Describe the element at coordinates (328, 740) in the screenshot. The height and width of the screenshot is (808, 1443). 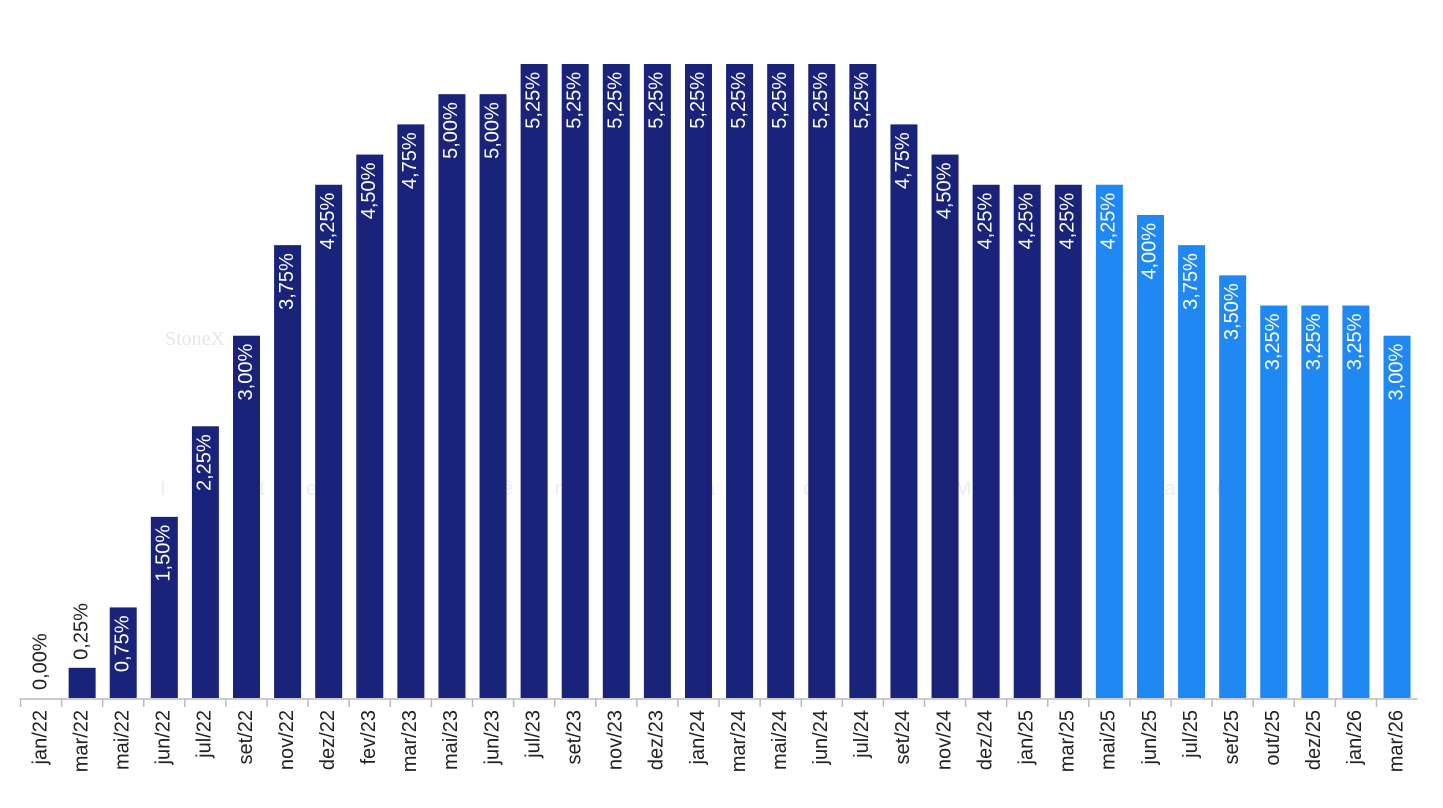
I see `x-tick-label: dez/22` at that location.